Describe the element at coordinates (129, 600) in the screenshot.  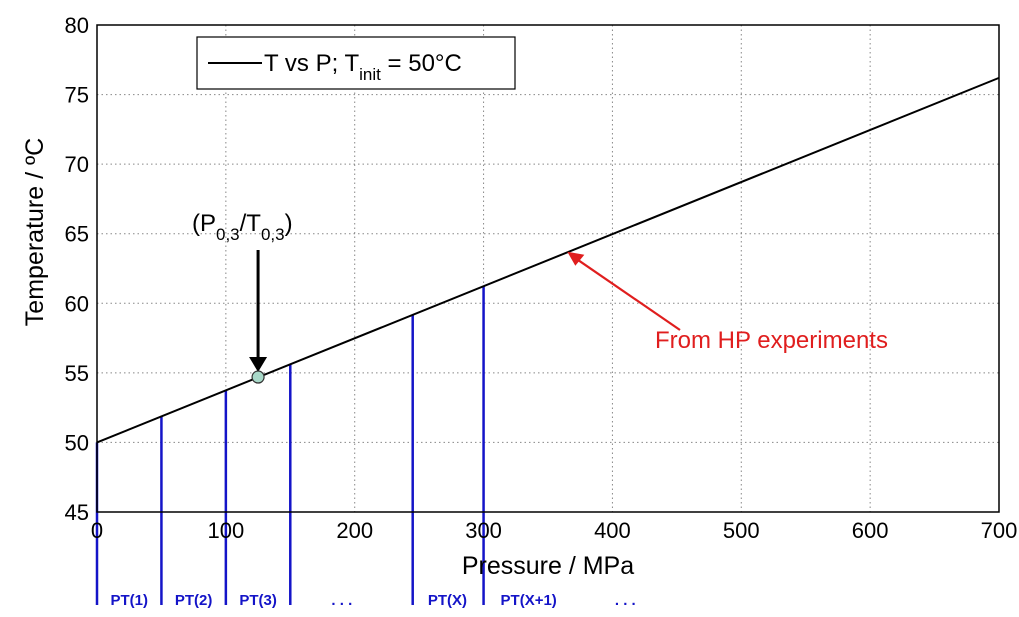
I see `pt-label: PT(1)` at that location.